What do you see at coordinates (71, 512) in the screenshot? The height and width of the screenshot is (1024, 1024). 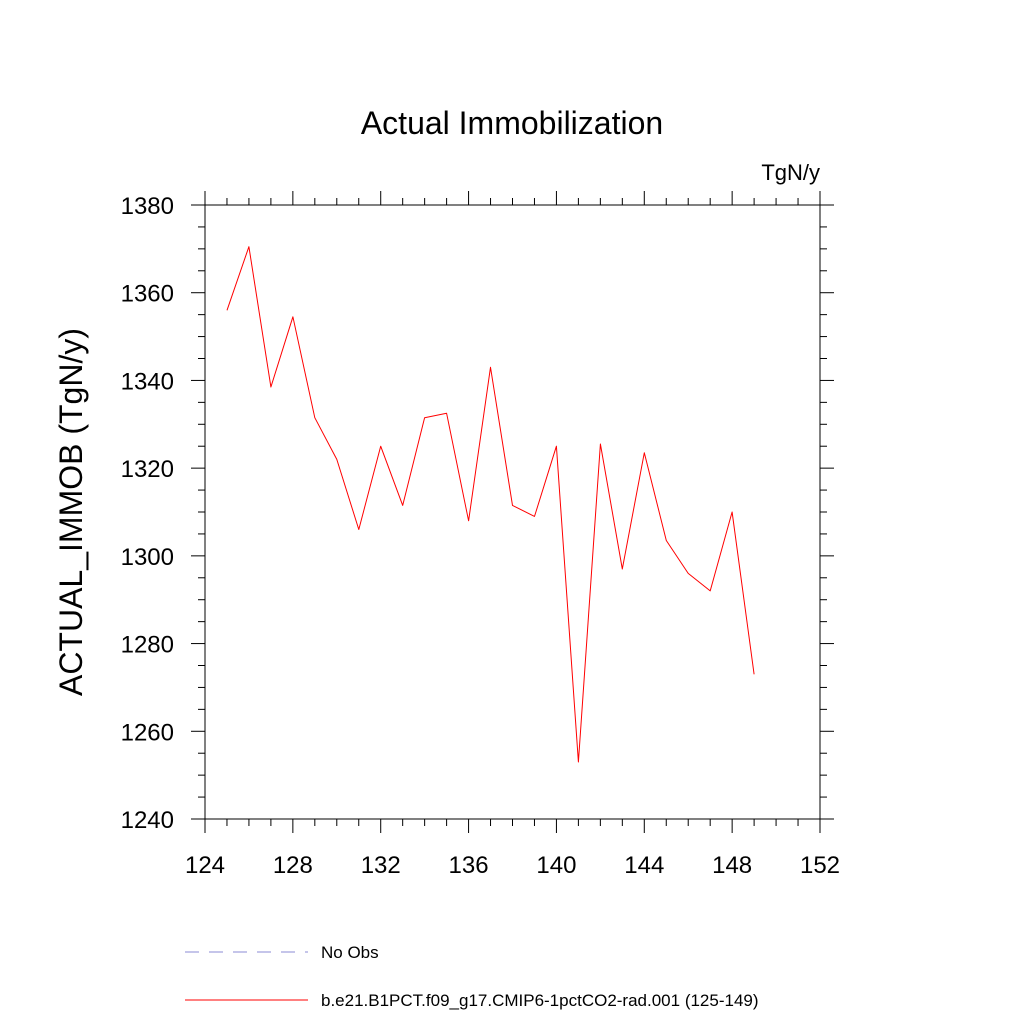 I see `y-axis-label: ACTUAL_IMMOB (TgN/y)` at bounding box center [71, 512].